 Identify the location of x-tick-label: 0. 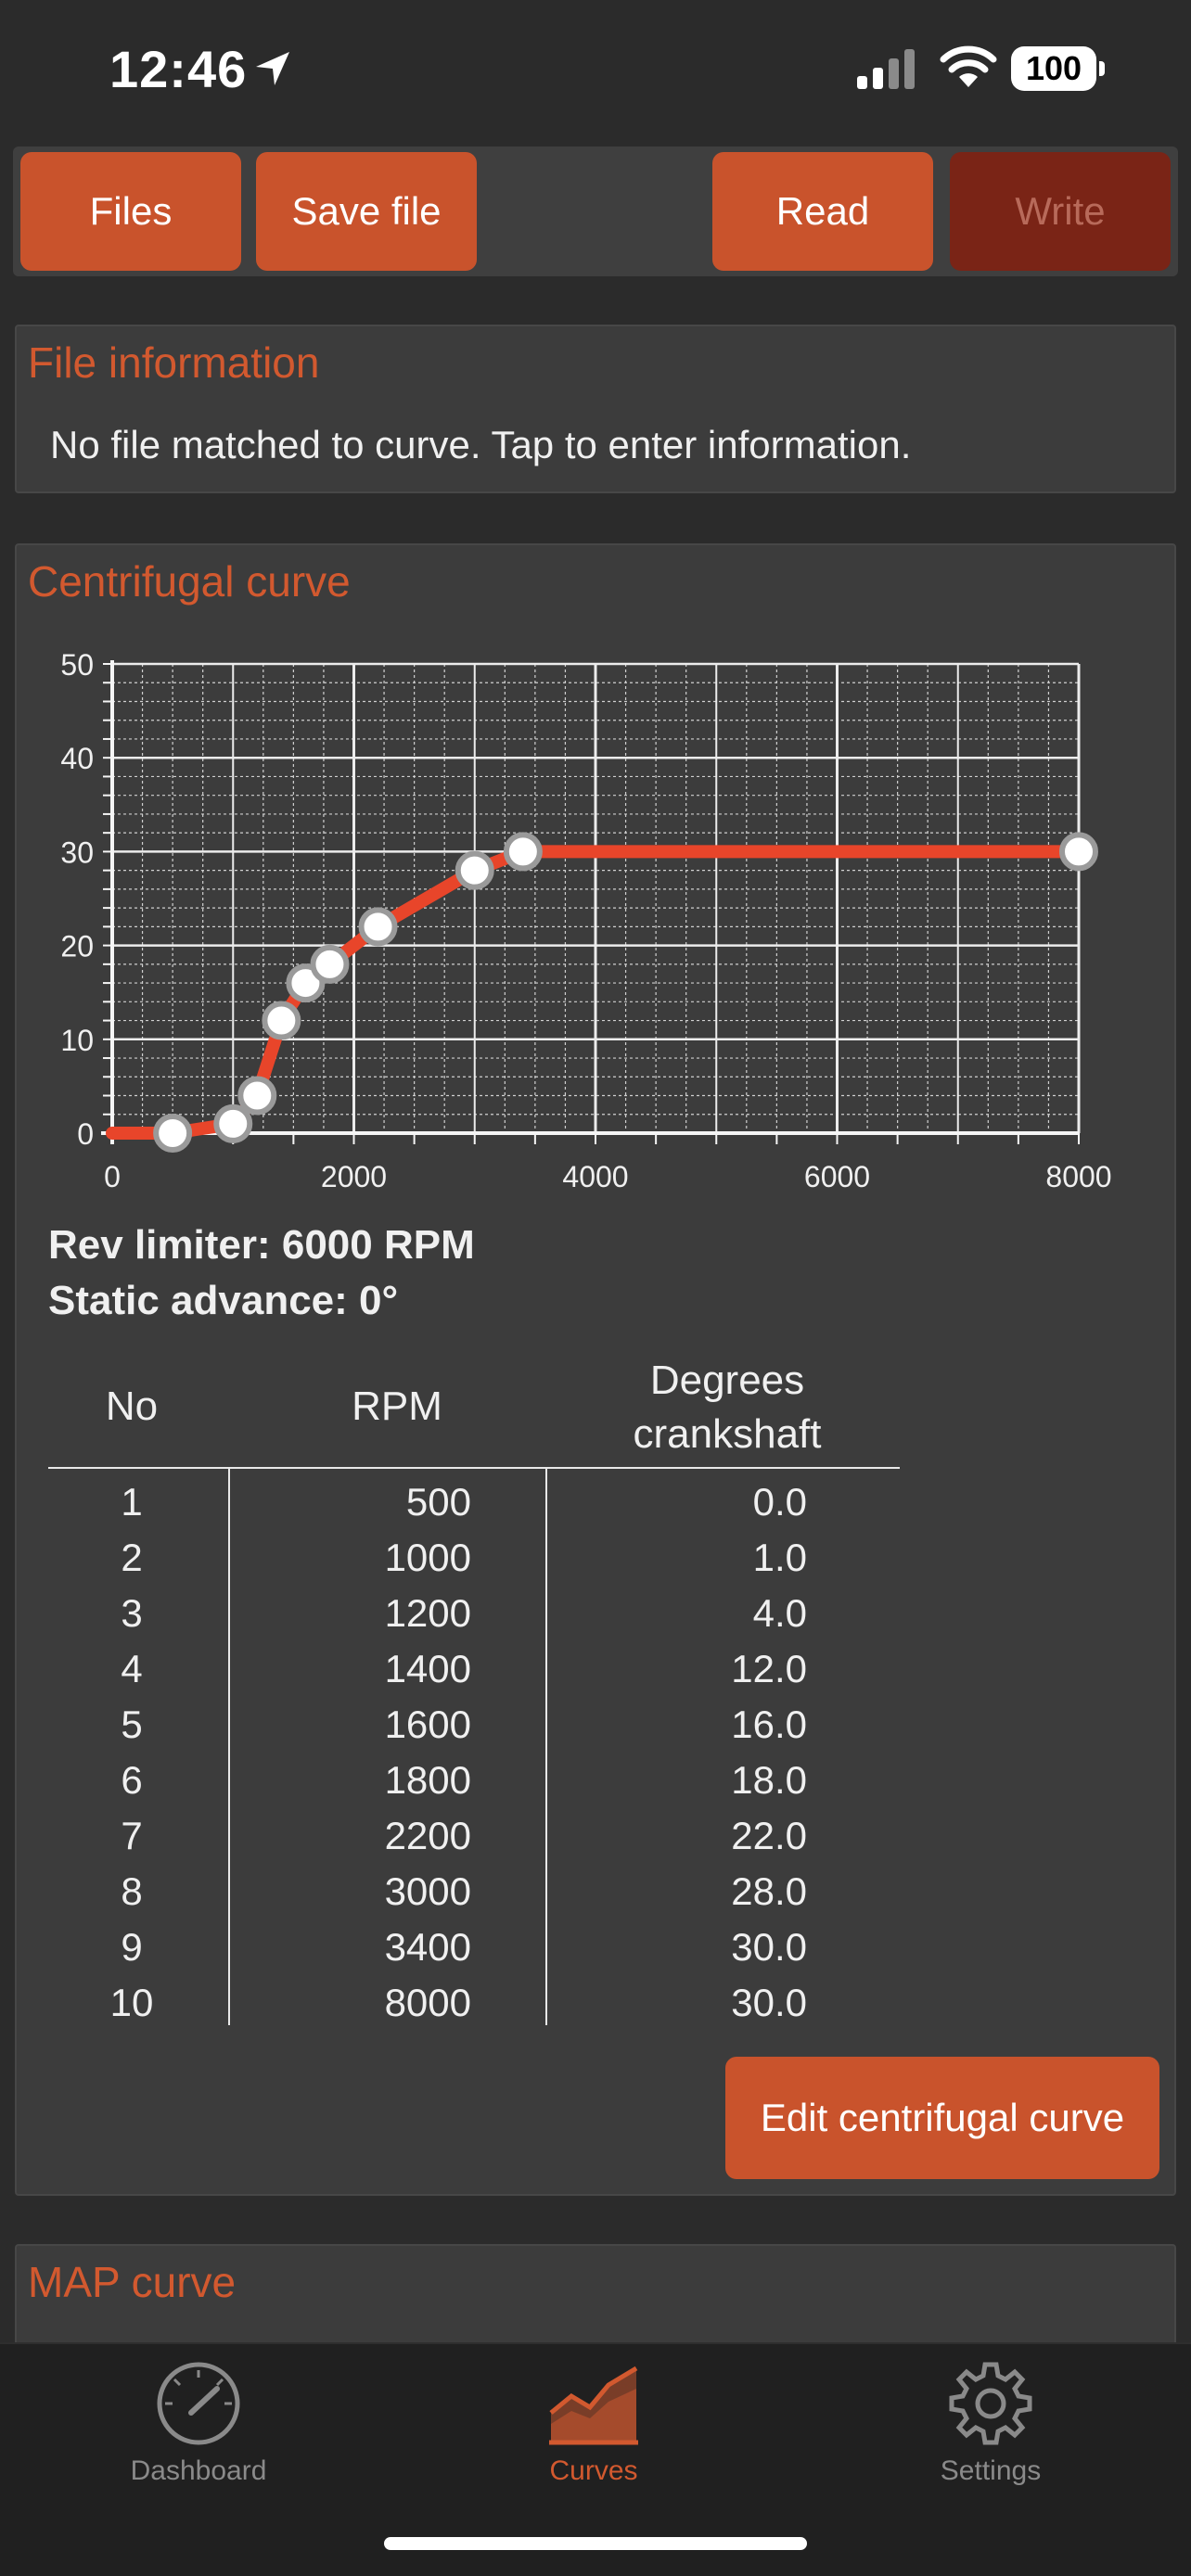
(112, 1176).